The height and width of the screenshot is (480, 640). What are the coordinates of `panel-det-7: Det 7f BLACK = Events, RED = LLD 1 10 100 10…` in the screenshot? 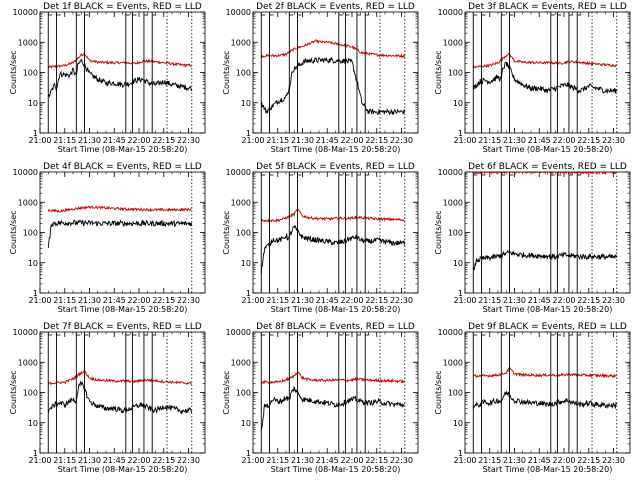 It's located at (107, 398).